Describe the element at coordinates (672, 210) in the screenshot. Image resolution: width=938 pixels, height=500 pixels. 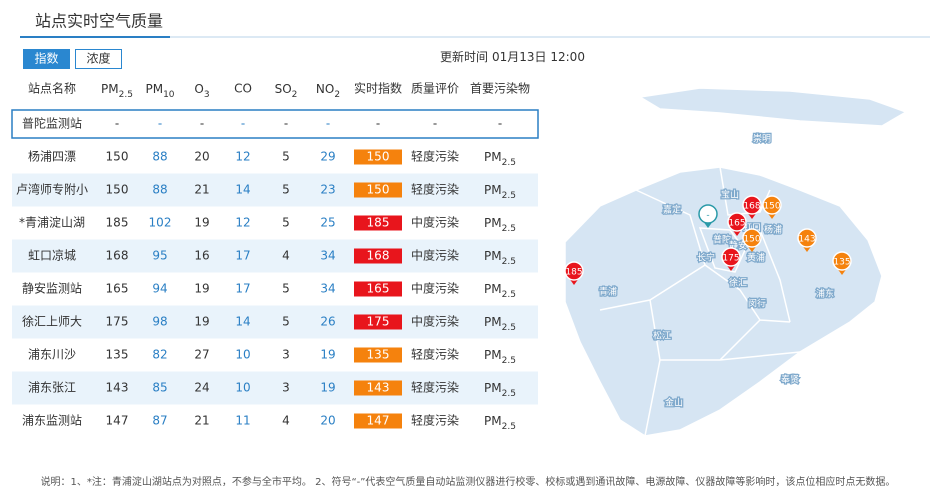
I see `district-label: 嘉定` at that location.